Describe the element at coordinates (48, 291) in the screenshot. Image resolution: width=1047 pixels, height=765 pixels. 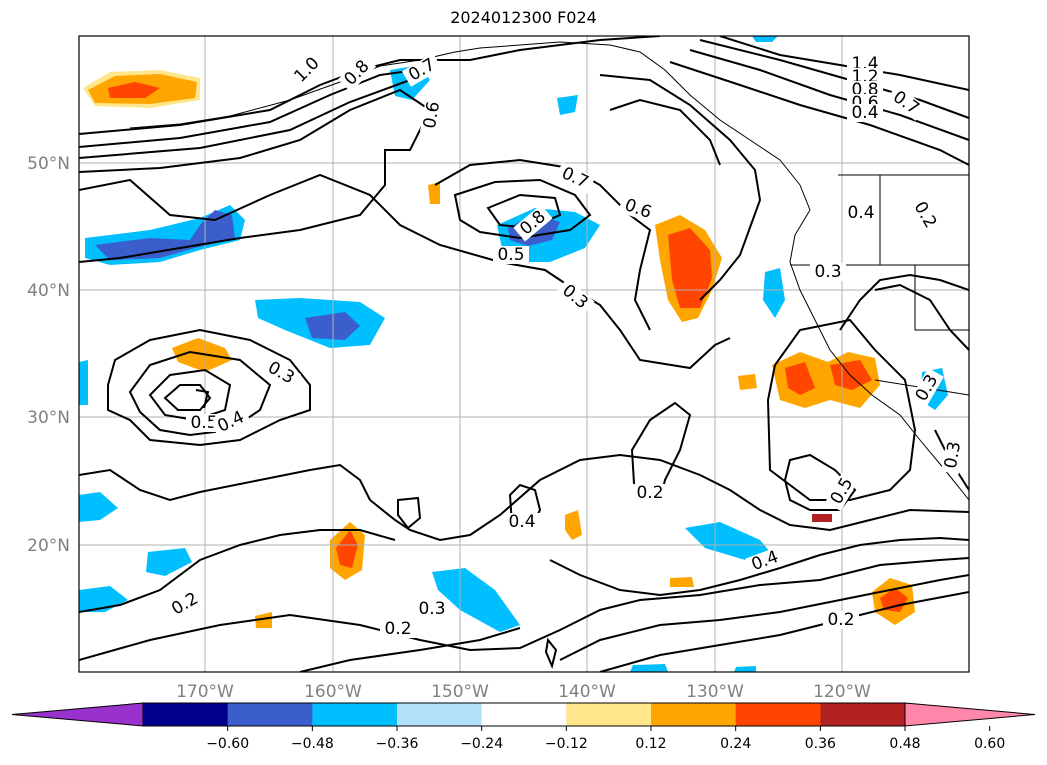
I see `lat-tick-40n: 40°N` at that location.